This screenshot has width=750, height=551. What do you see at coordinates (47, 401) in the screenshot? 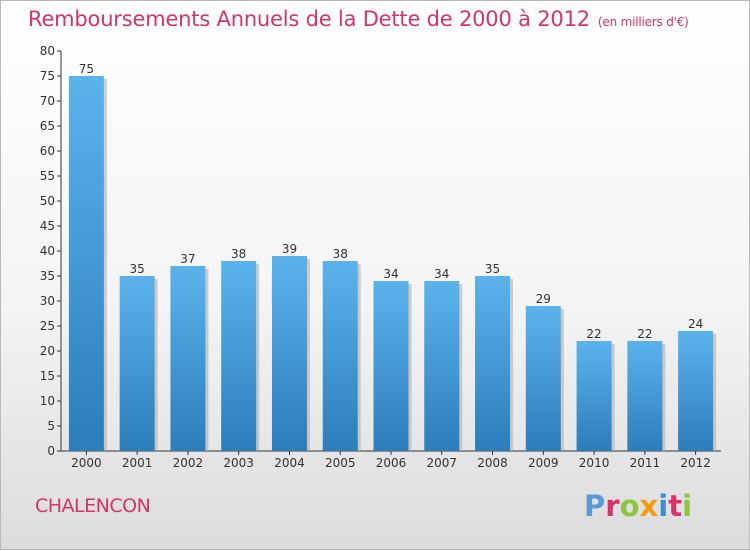
I see `y-tick-label: 10` at bounding box center [47, 401].